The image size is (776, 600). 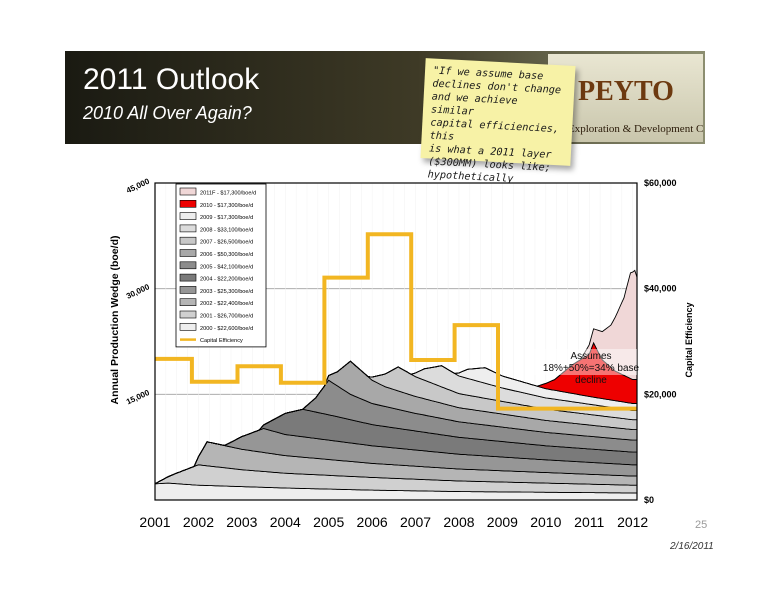 What do you see at coordinates (226, 329) in the screenshot?
I see `legend-label: 2000 - $22,600/boe/d` at bounding box center [226, 329].